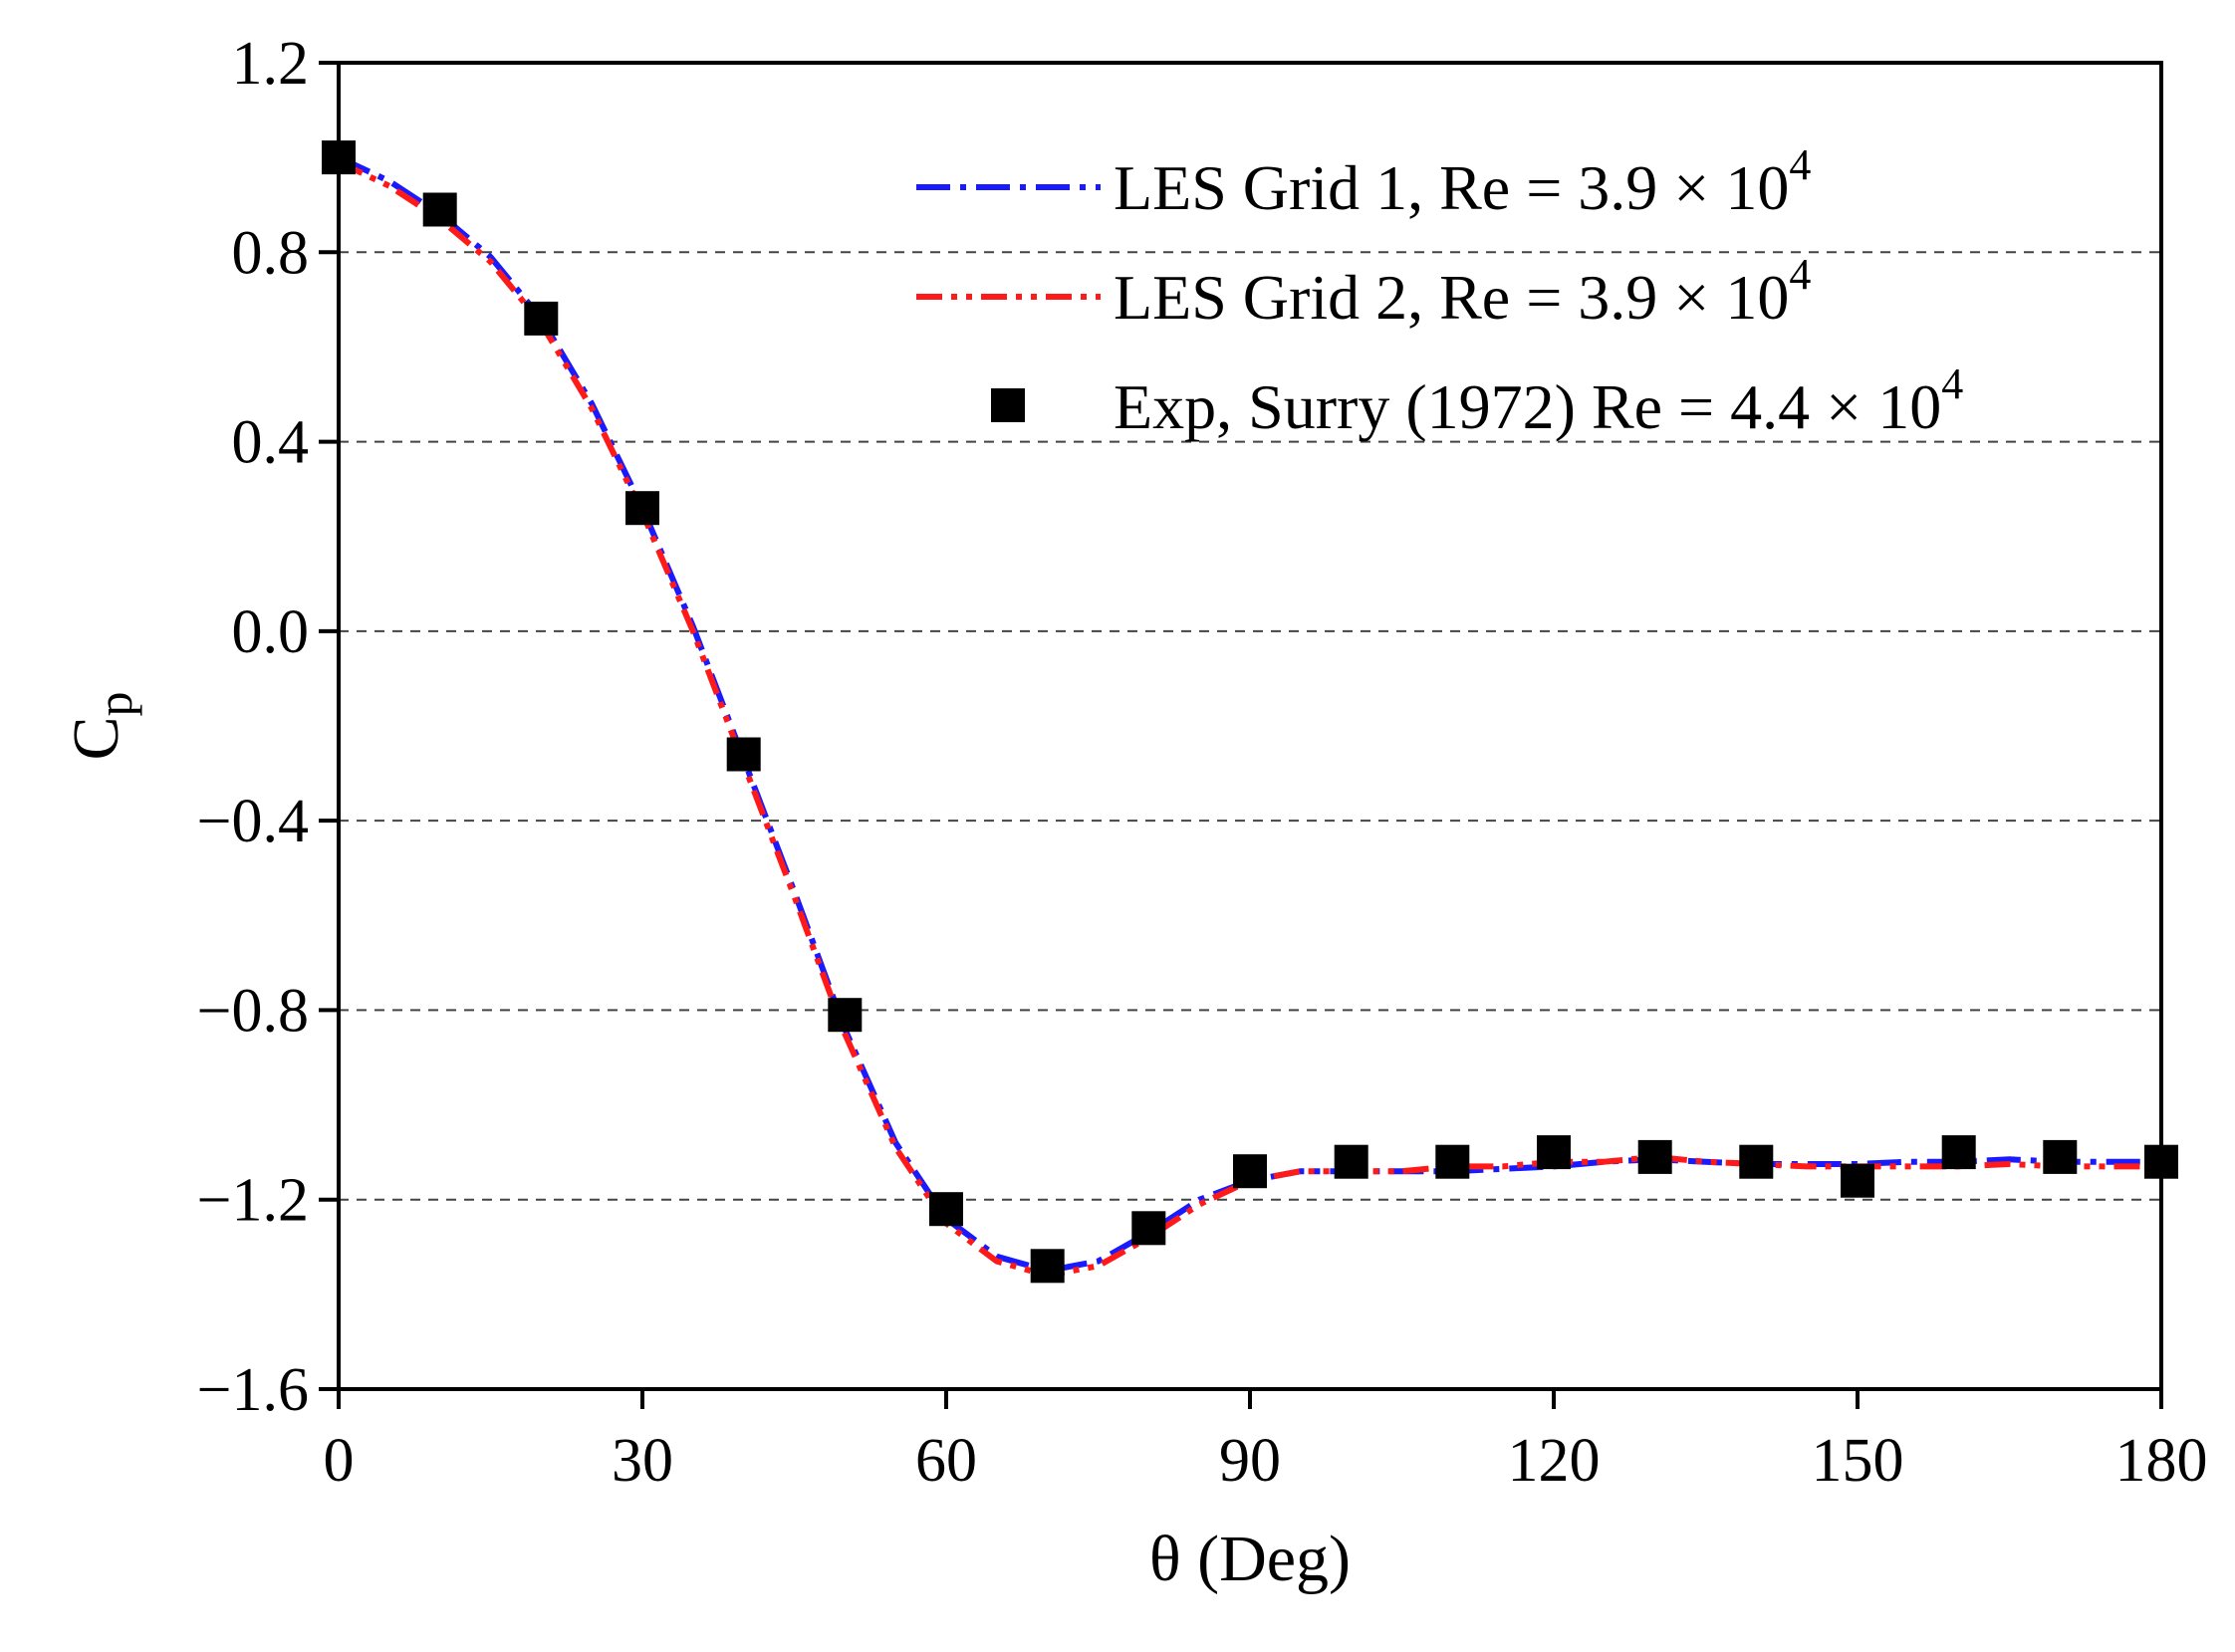 The height and width of the screenshot is (1652, 2235). Describe the element at coordinates (1451, 187) in the screenshot. I see `legend-label-les-grid-1-text: LES Grid 1, Re = 3.9 × 10` at that location.